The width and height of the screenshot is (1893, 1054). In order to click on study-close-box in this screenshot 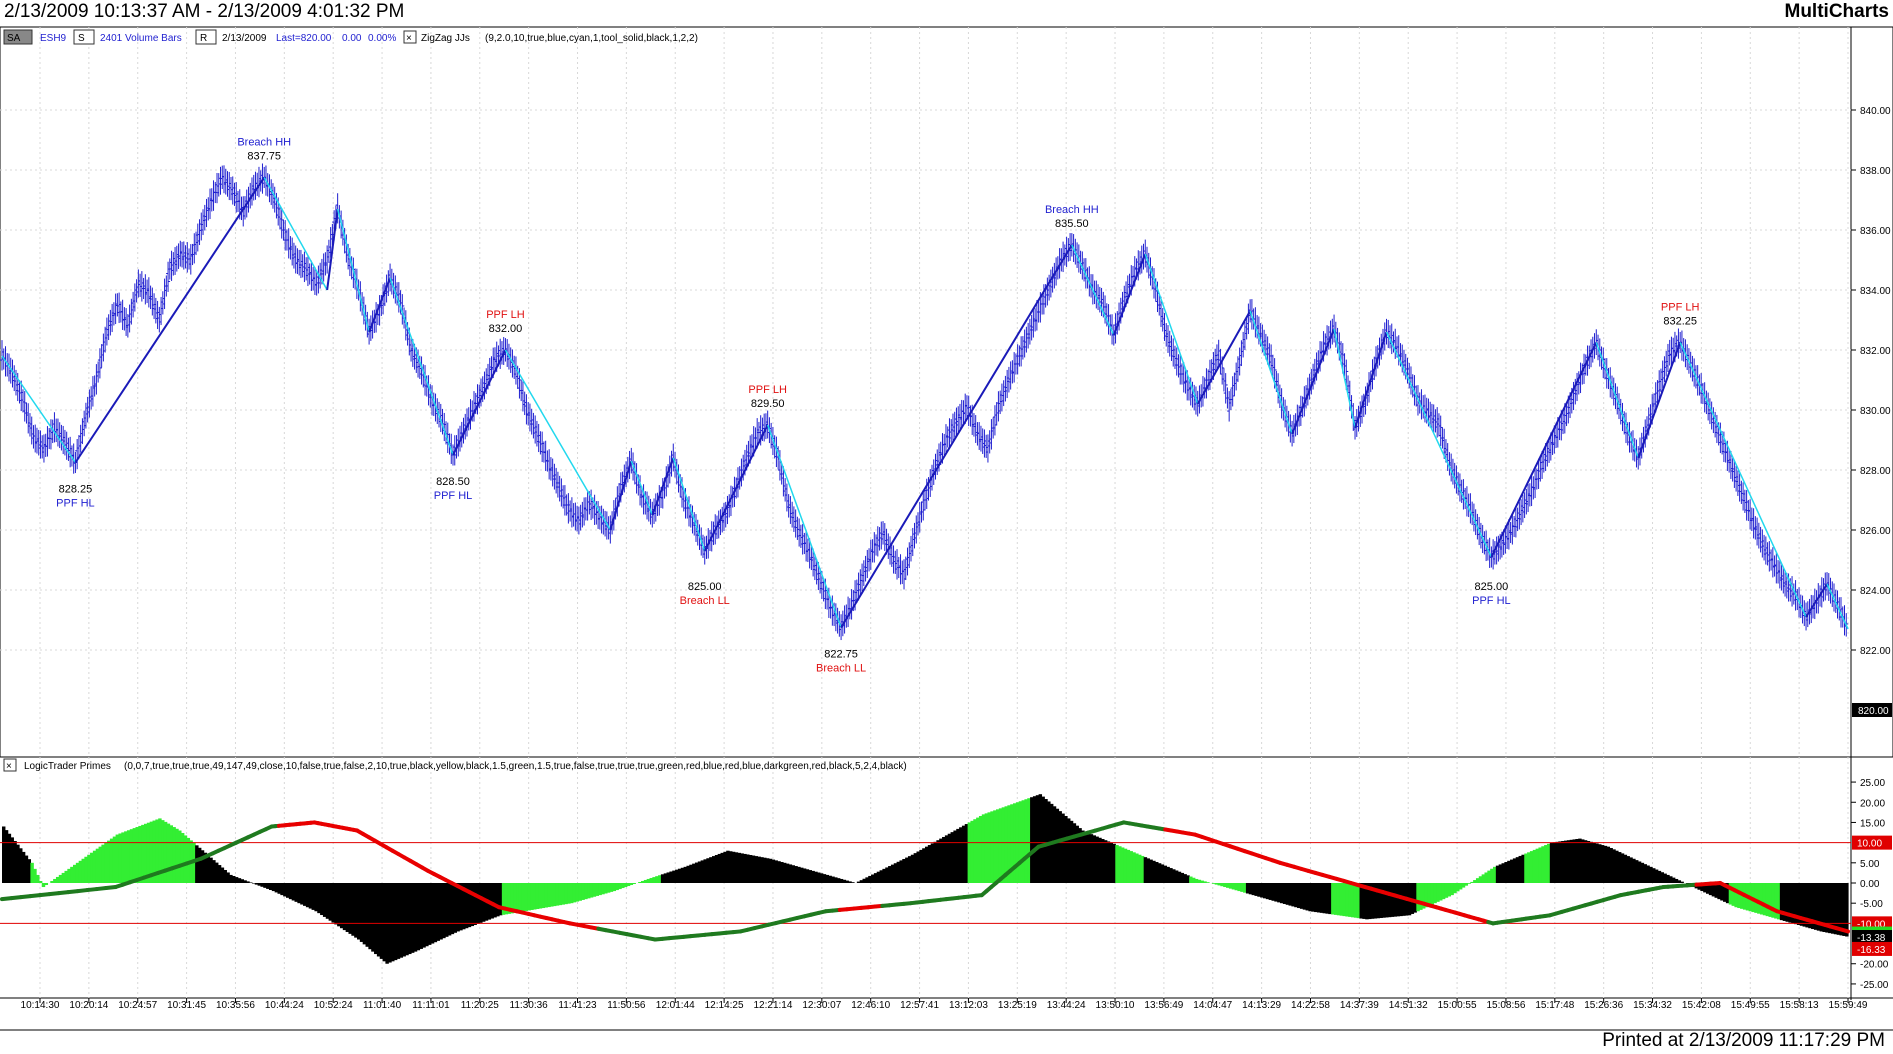, I will do `click(410, 37)`.